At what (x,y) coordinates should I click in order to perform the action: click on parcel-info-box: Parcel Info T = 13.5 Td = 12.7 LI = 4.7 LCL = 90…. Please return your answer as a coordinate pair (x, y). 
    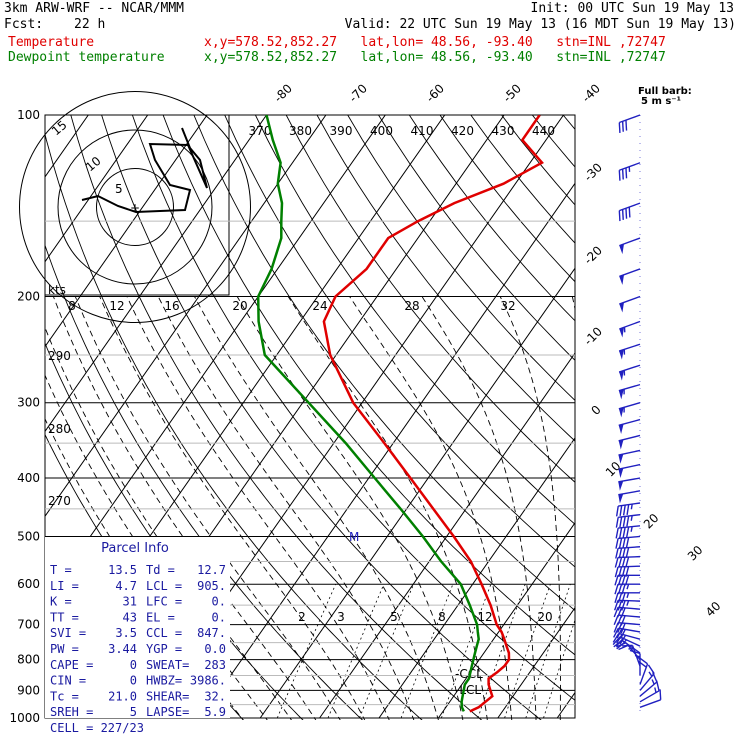
    Looking at the image, I should click on (137, 636).